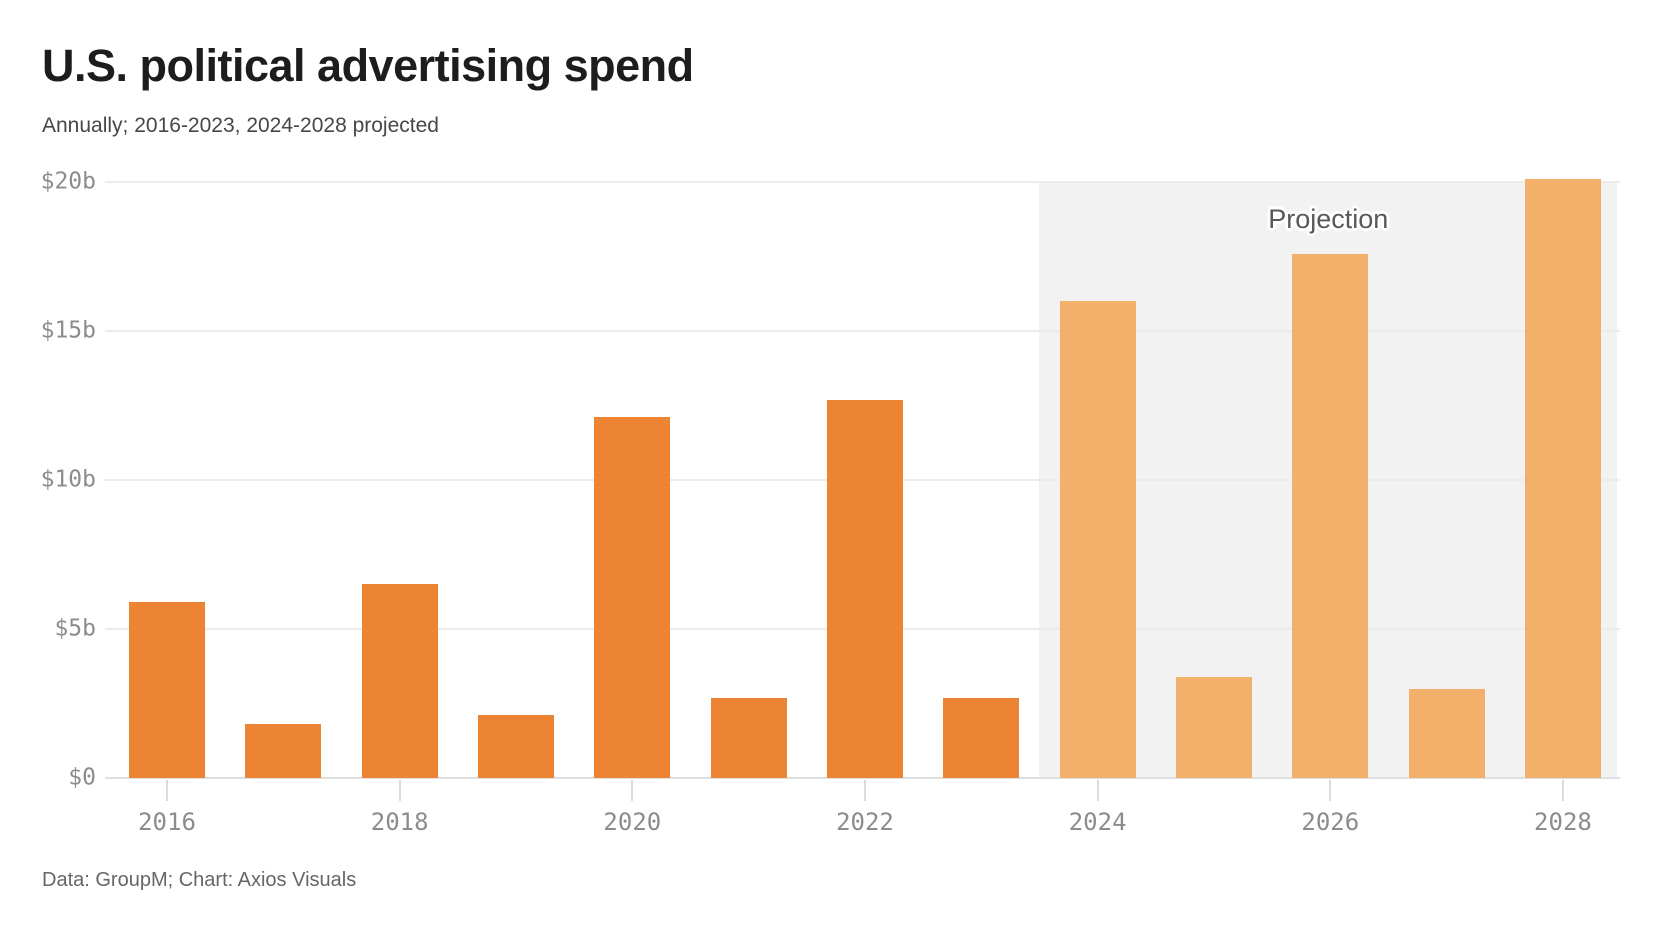 This screenshot has height=938, width=1664. What do you see at coordinates (399, 790) in the screenshot?
I see `x-tick-2018` at bounding box center [399, 790].